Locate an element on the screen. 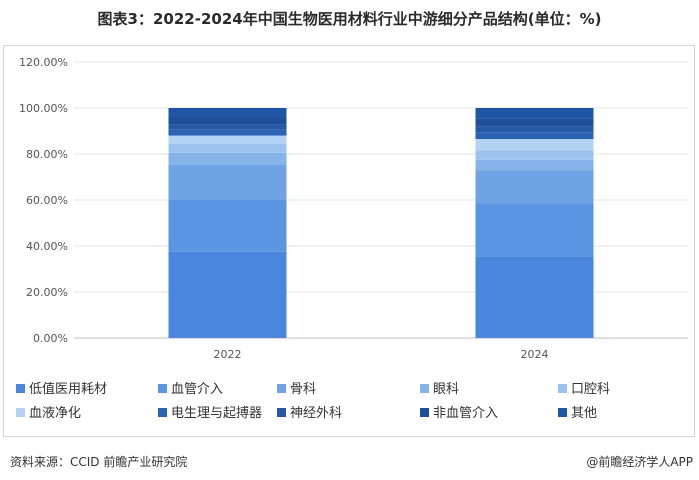 This screenshot has width=699, height=480. y-tick-label: 100.00% is located at coordinates (43, 108).